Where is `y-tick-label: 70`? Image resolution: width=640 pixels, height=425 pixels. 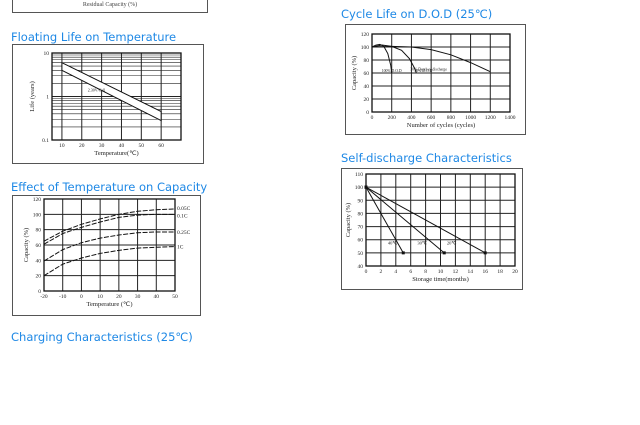 y-tick-label: 70 is located at coordinates (361, 228).